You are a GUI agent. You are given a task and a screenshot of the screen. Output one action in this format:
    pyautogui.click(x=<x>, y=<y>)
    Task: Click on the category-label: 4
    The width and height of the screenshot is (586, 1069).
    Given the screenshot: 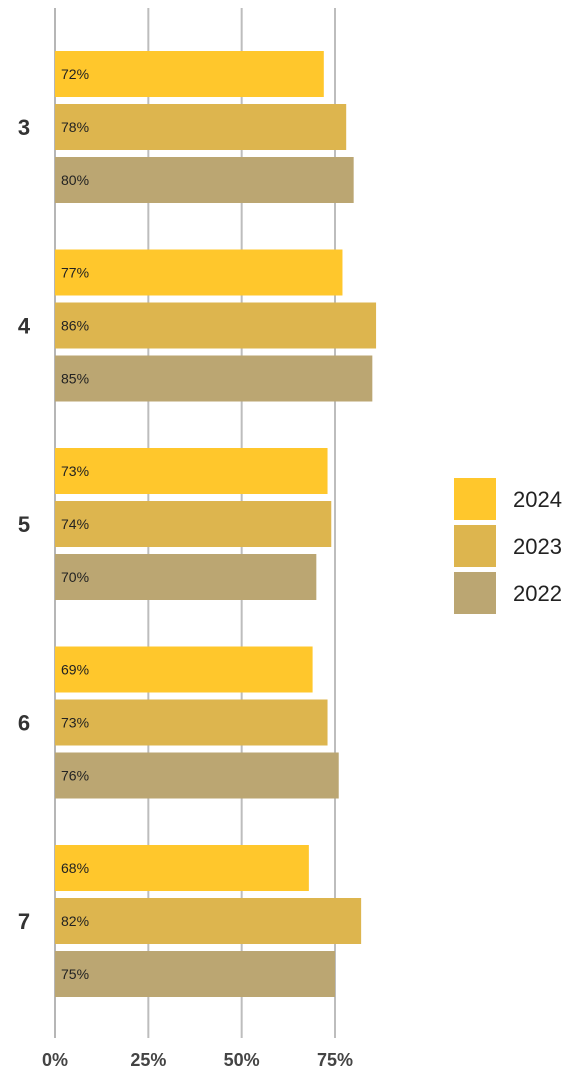 What is the action you would take?
    pyautogui.click(x=24, y=326)
    